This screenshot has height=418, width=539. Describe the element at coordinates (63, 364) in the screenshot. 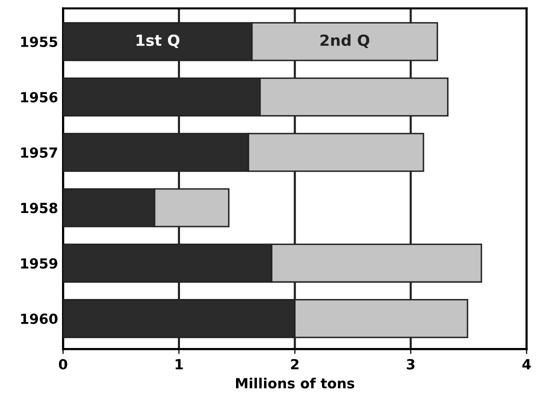

I see `x-tick-label: 0` at that location.